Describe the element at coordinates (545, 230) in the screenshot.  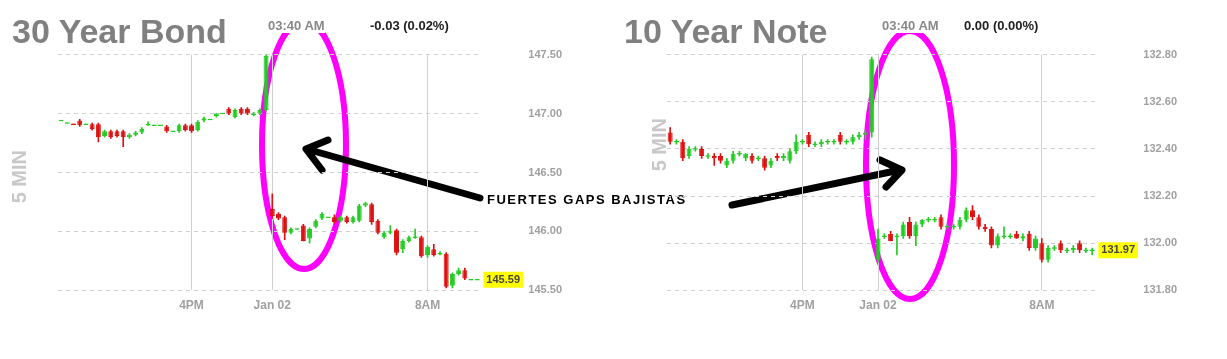
I see `y-tick-label: 146.00` at that location.